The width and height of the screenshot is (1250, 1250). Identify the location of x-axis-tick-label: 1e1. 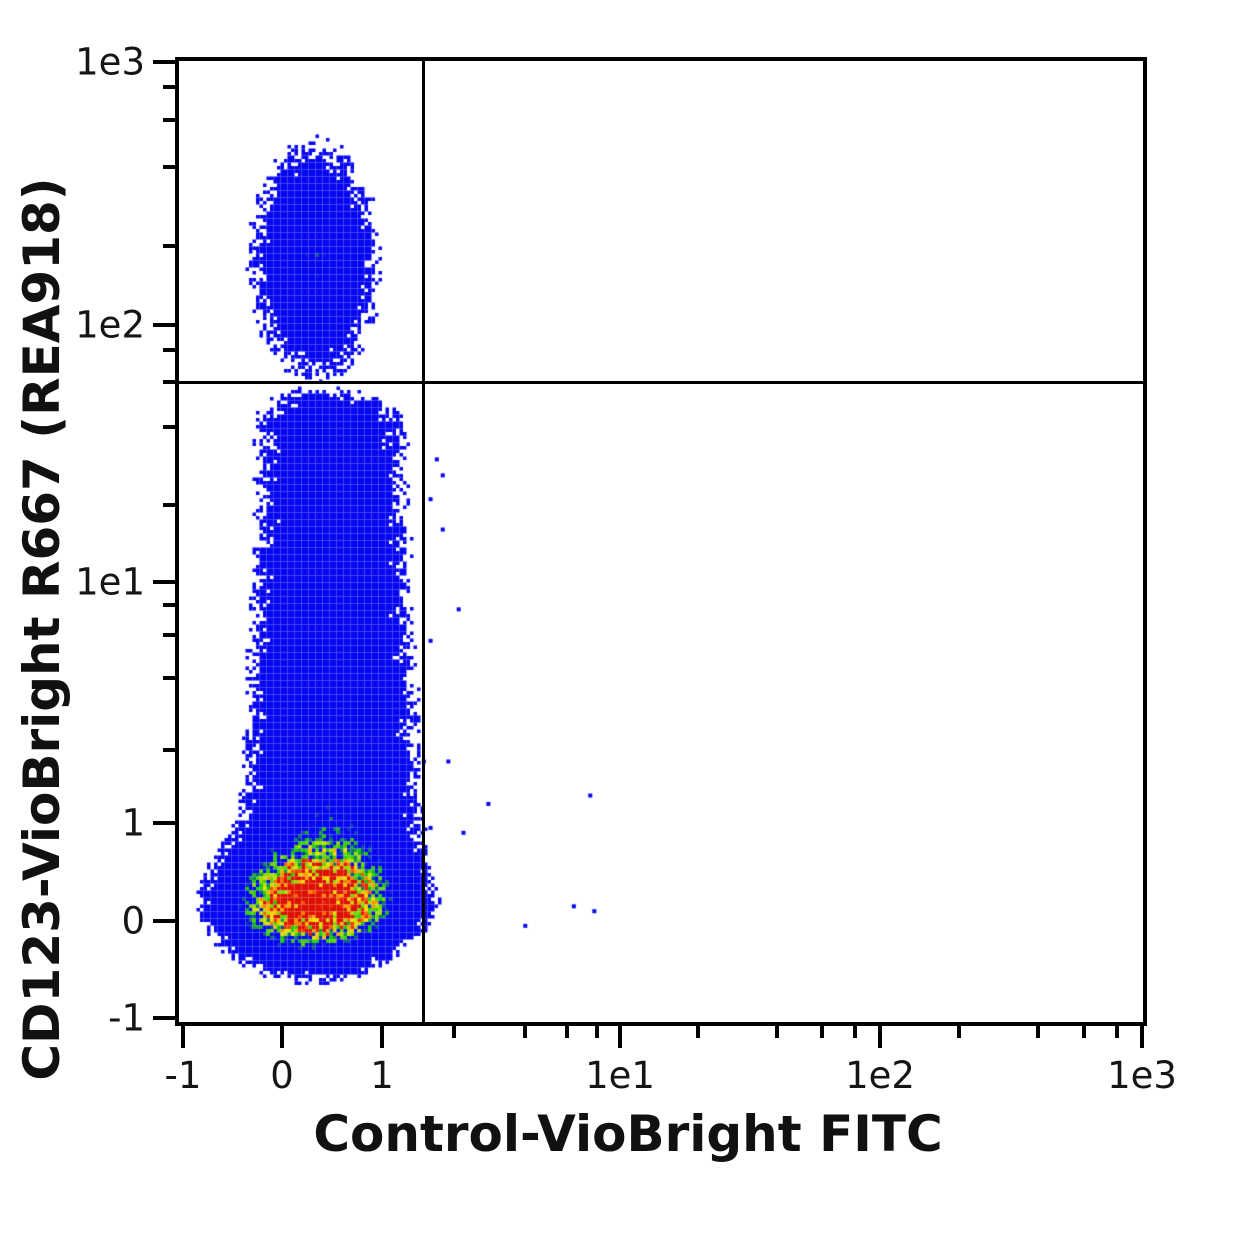
(620, 1075).